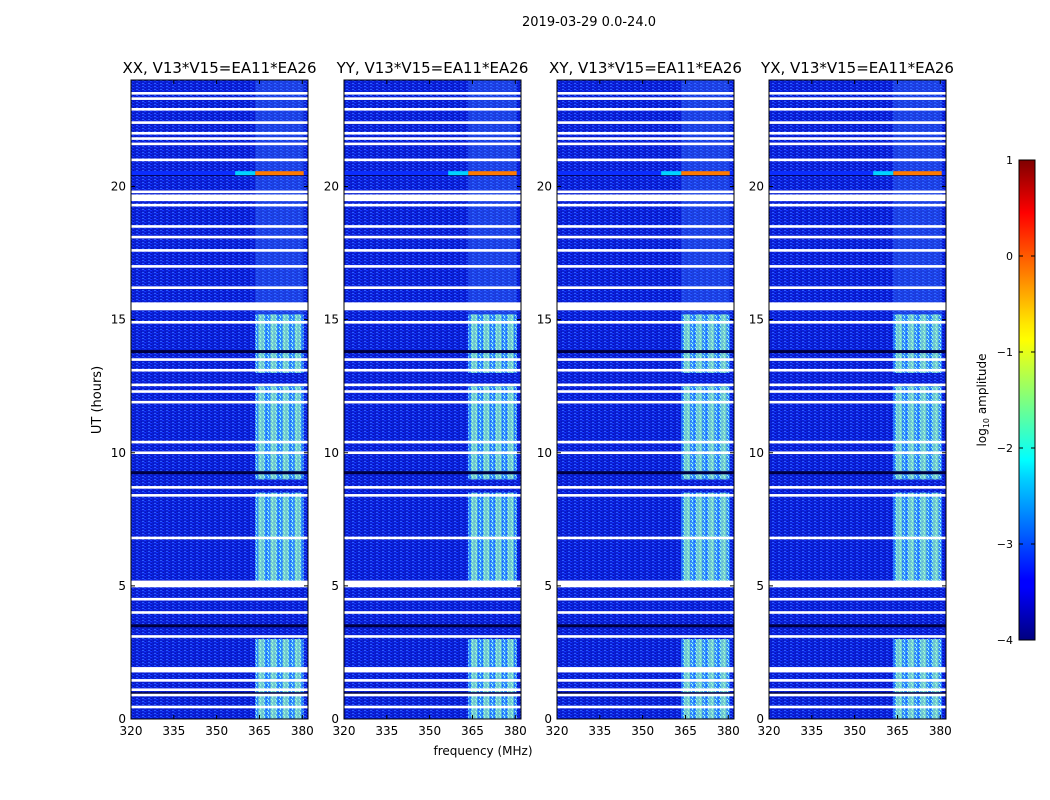  Describe the element at coordinates (756, 320) in the screenshot. I see `y-tick-label: 15` at that location.